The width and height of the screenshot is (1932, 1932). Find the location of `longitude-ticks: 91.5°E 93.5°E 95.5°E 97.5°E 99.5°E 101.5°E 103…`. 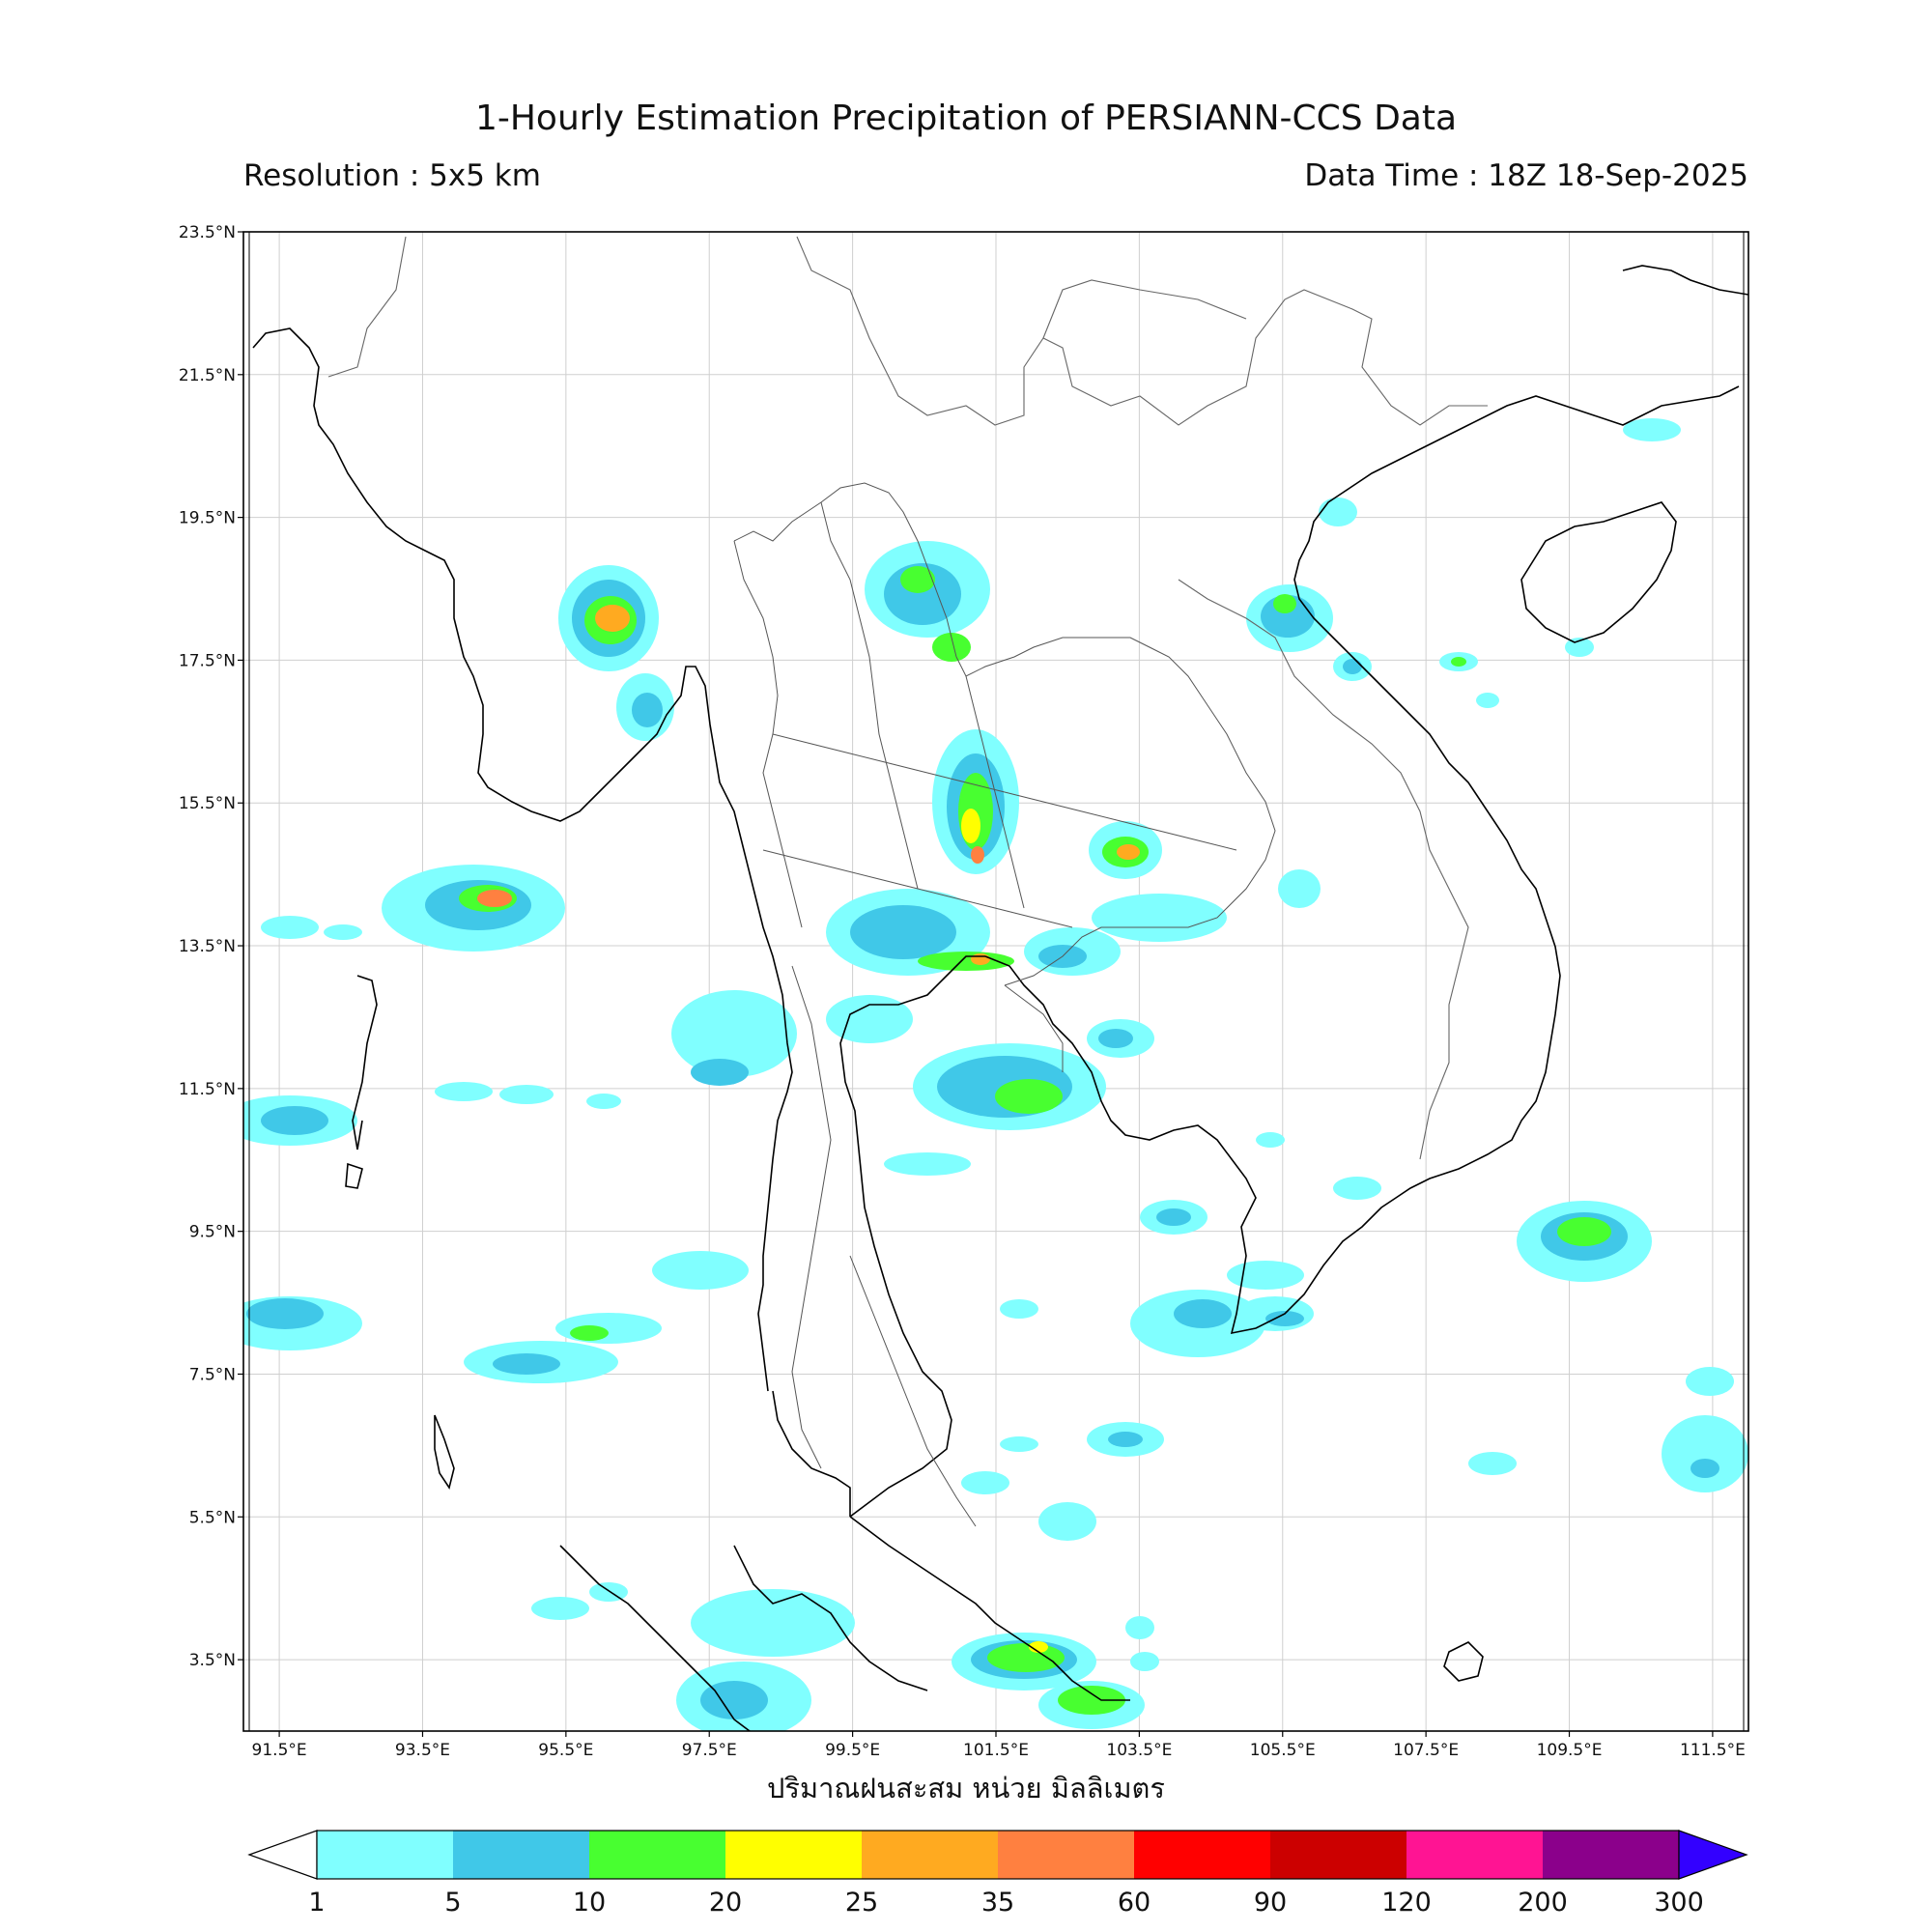

longitude-ticks: 91.5°E 93.5°E 95.5°E 97.5°E 99.5°E 101.5°E 103… is located at coordinates (999, 1745).